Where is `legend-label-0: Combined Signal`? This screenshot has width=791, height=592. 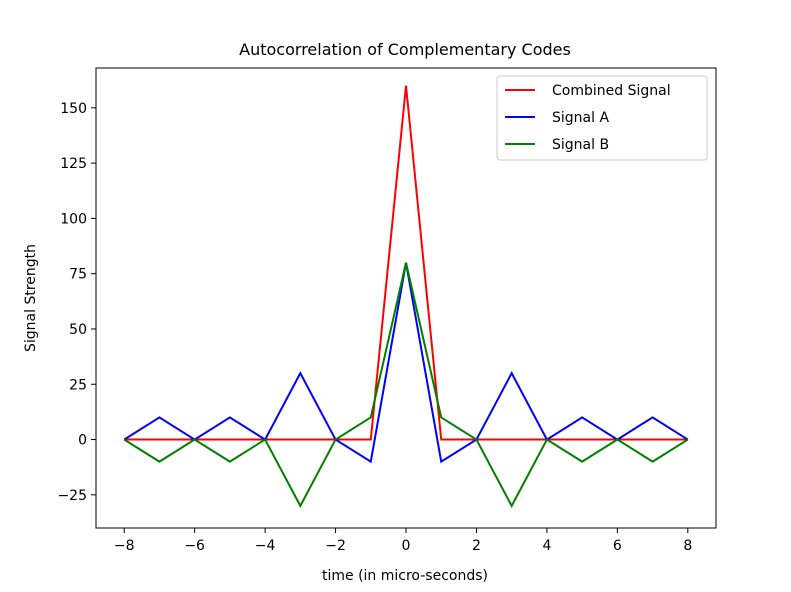
legend-label-0: Combined Signal is located at coordinates (611, 91).